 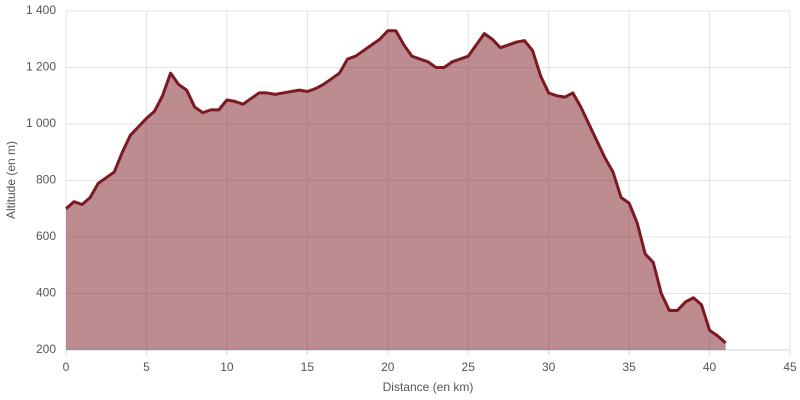 I want to click on x-tick-label: 15, so click(x=308, y=367).